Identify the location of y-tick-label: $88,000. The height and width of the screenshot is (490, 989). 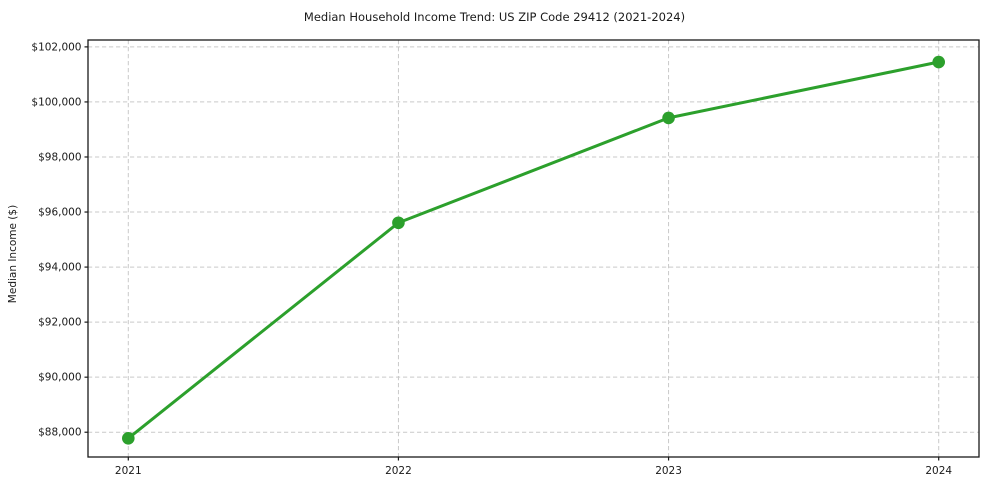
(59, 433).